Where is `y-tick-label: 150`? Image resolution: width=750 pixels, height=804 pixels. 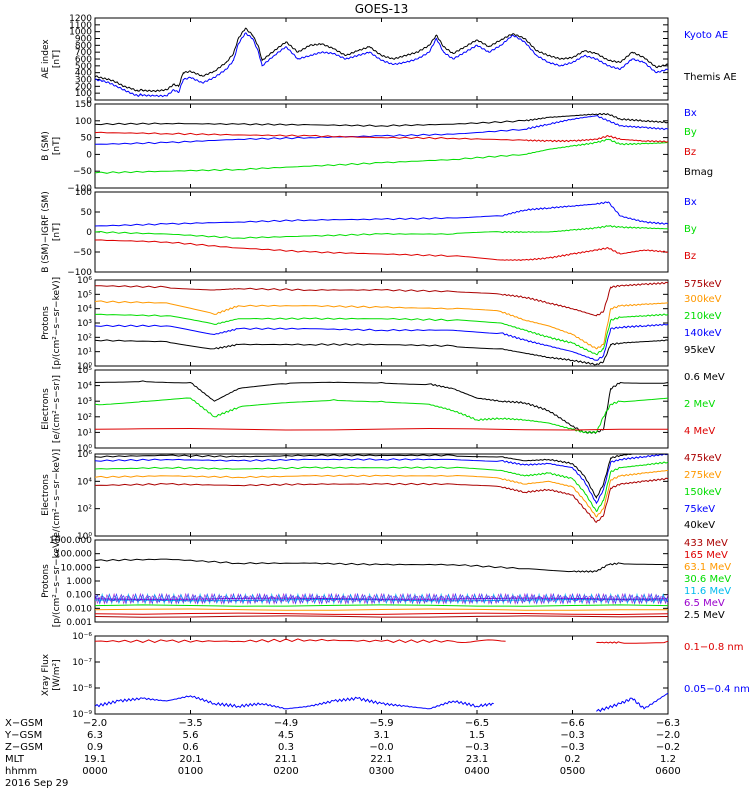 y-tick-label: 150 is located at coordinates (83, 105).